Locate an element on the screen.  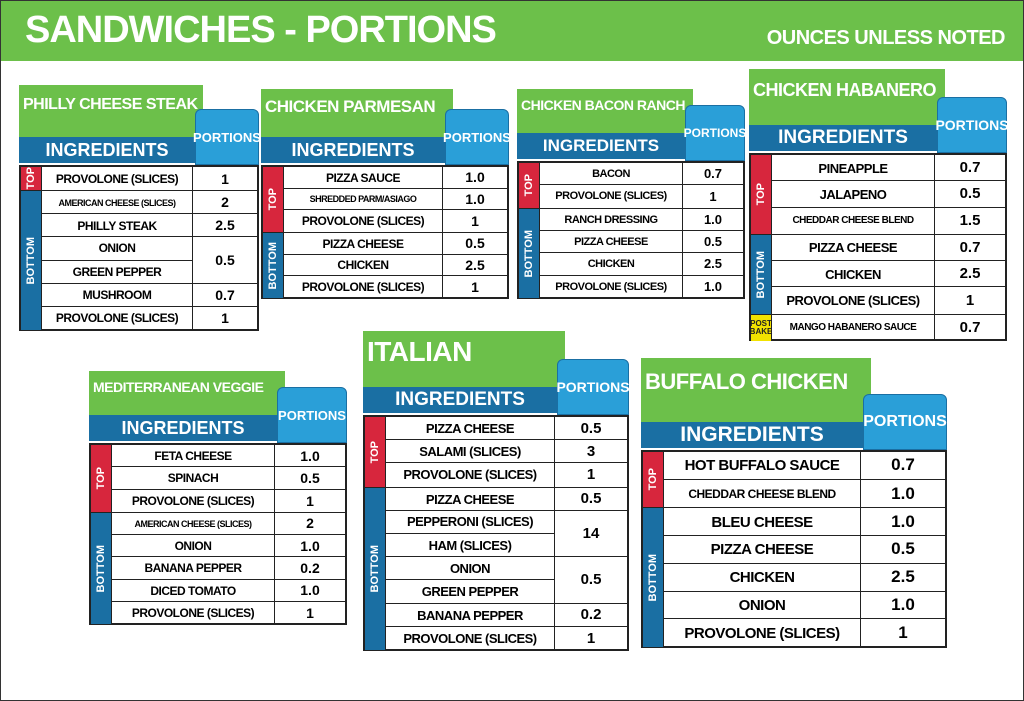
ingredient-name: HAM (SLICES) is located at coordinates (470, 546).